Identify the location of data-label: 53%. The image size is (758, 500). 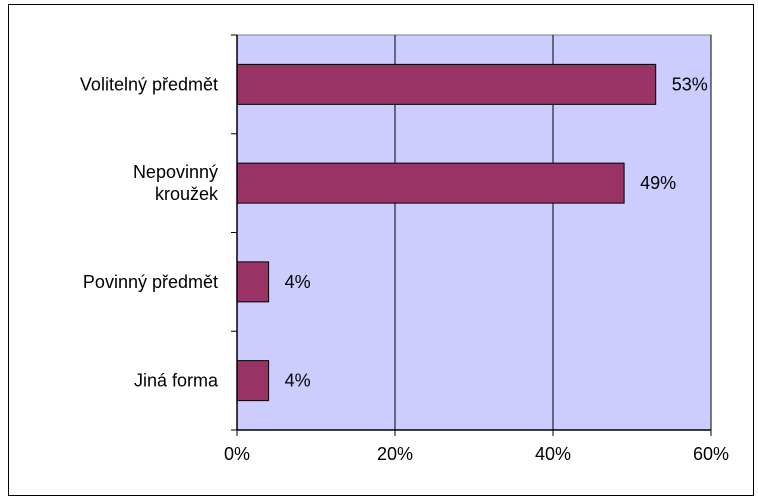
(690, 84).